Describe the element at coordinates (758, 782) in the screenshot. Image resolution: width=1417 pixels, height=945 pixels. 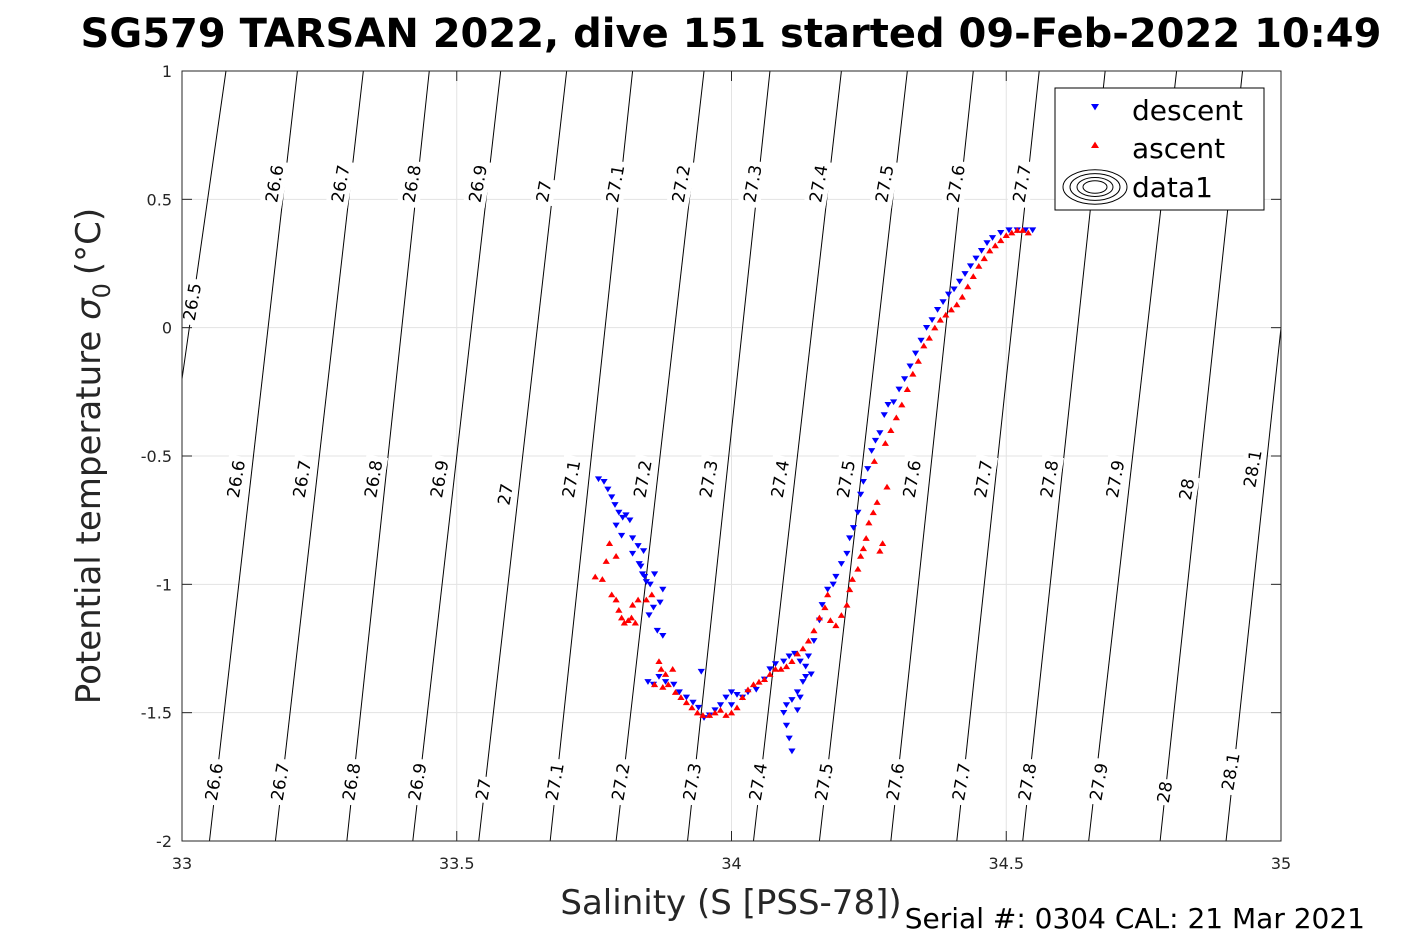
I see `isopycnal-label: 27.4` at that location.